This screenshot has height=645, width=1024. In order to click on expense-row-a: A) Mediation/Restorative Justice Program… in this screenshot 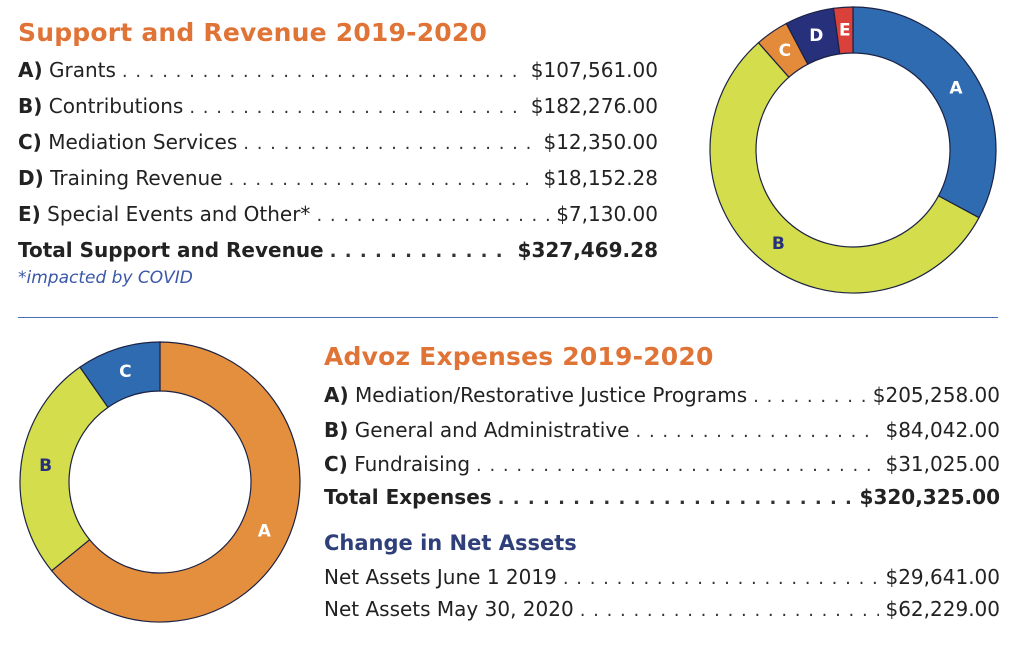, I will do `click(662, 395)`.